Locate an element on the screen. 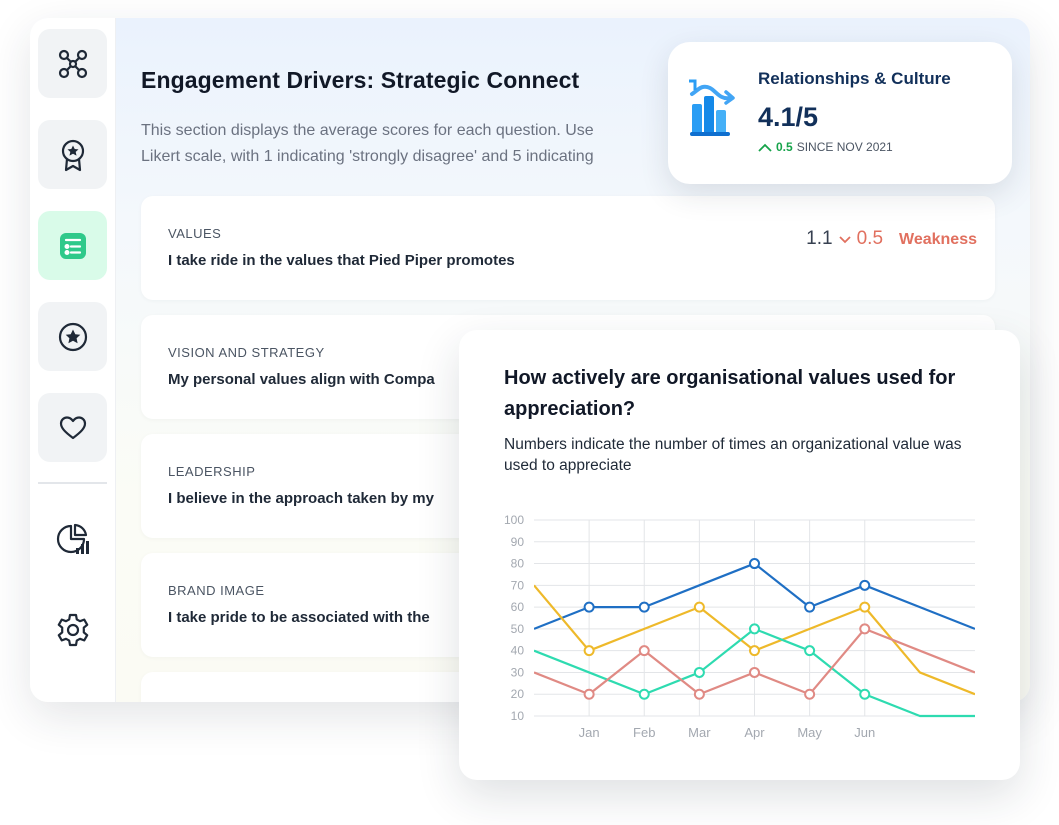  award-ribbon-icon is located at coordinates (72, 155).